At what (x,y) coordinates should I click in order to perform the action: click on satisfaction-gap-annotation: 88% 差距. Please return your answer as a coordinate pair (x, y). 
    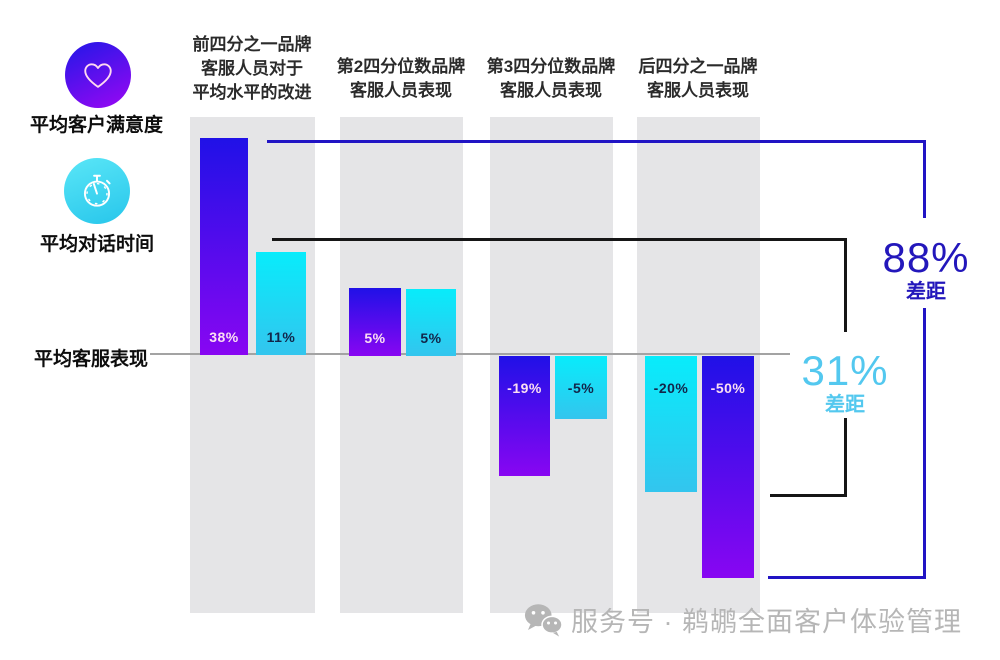
    Looking at the image, I should click on (926, 269).